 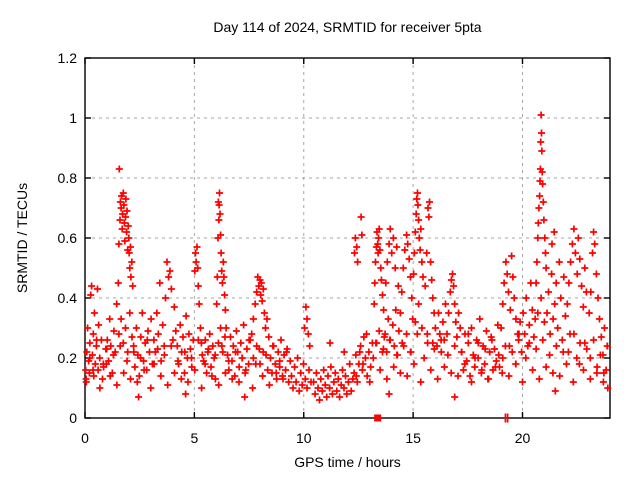 I want to click on y-axis-label: SRMTID / TECUs, so click(x=22, y=238).